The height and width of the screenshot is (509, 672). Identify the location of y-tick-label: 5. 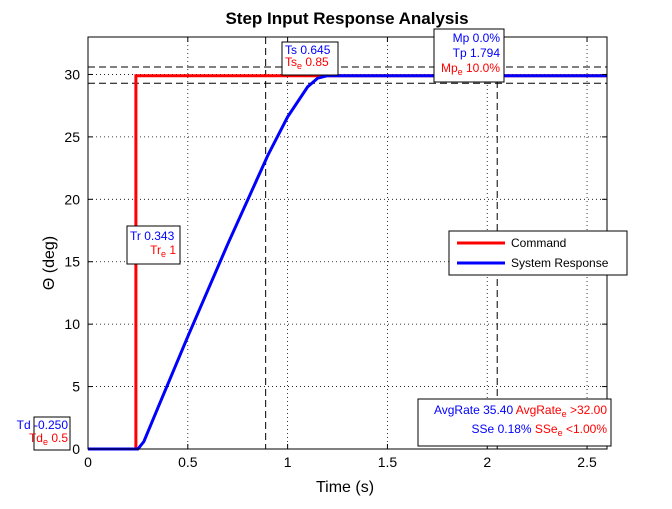
(76, 387).